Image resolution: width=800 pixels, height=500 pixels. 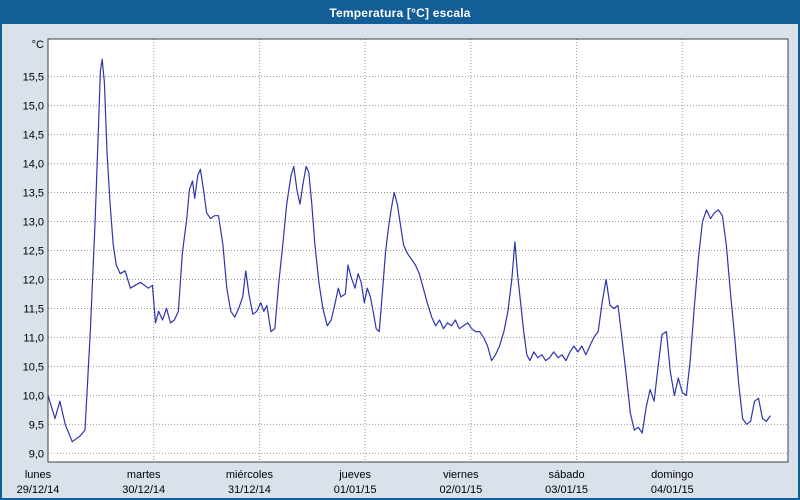 I want to click on x-date-label: 29/12/14, so click(x=38, y=490).